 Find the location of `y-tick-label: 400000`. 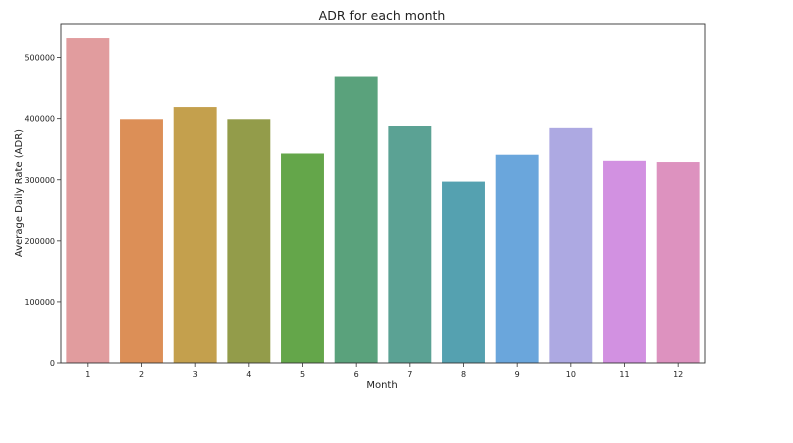

y-tick-label: 400000 is located at coordinates (39, 119).